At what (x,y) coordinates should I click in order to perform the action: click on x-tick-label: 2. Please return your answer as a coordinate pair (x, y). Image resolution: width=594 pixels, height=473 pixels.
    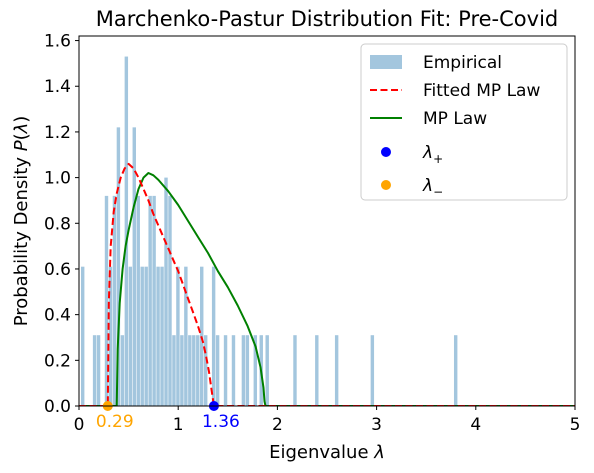
    Looking at the image, I should click on (277, 425).